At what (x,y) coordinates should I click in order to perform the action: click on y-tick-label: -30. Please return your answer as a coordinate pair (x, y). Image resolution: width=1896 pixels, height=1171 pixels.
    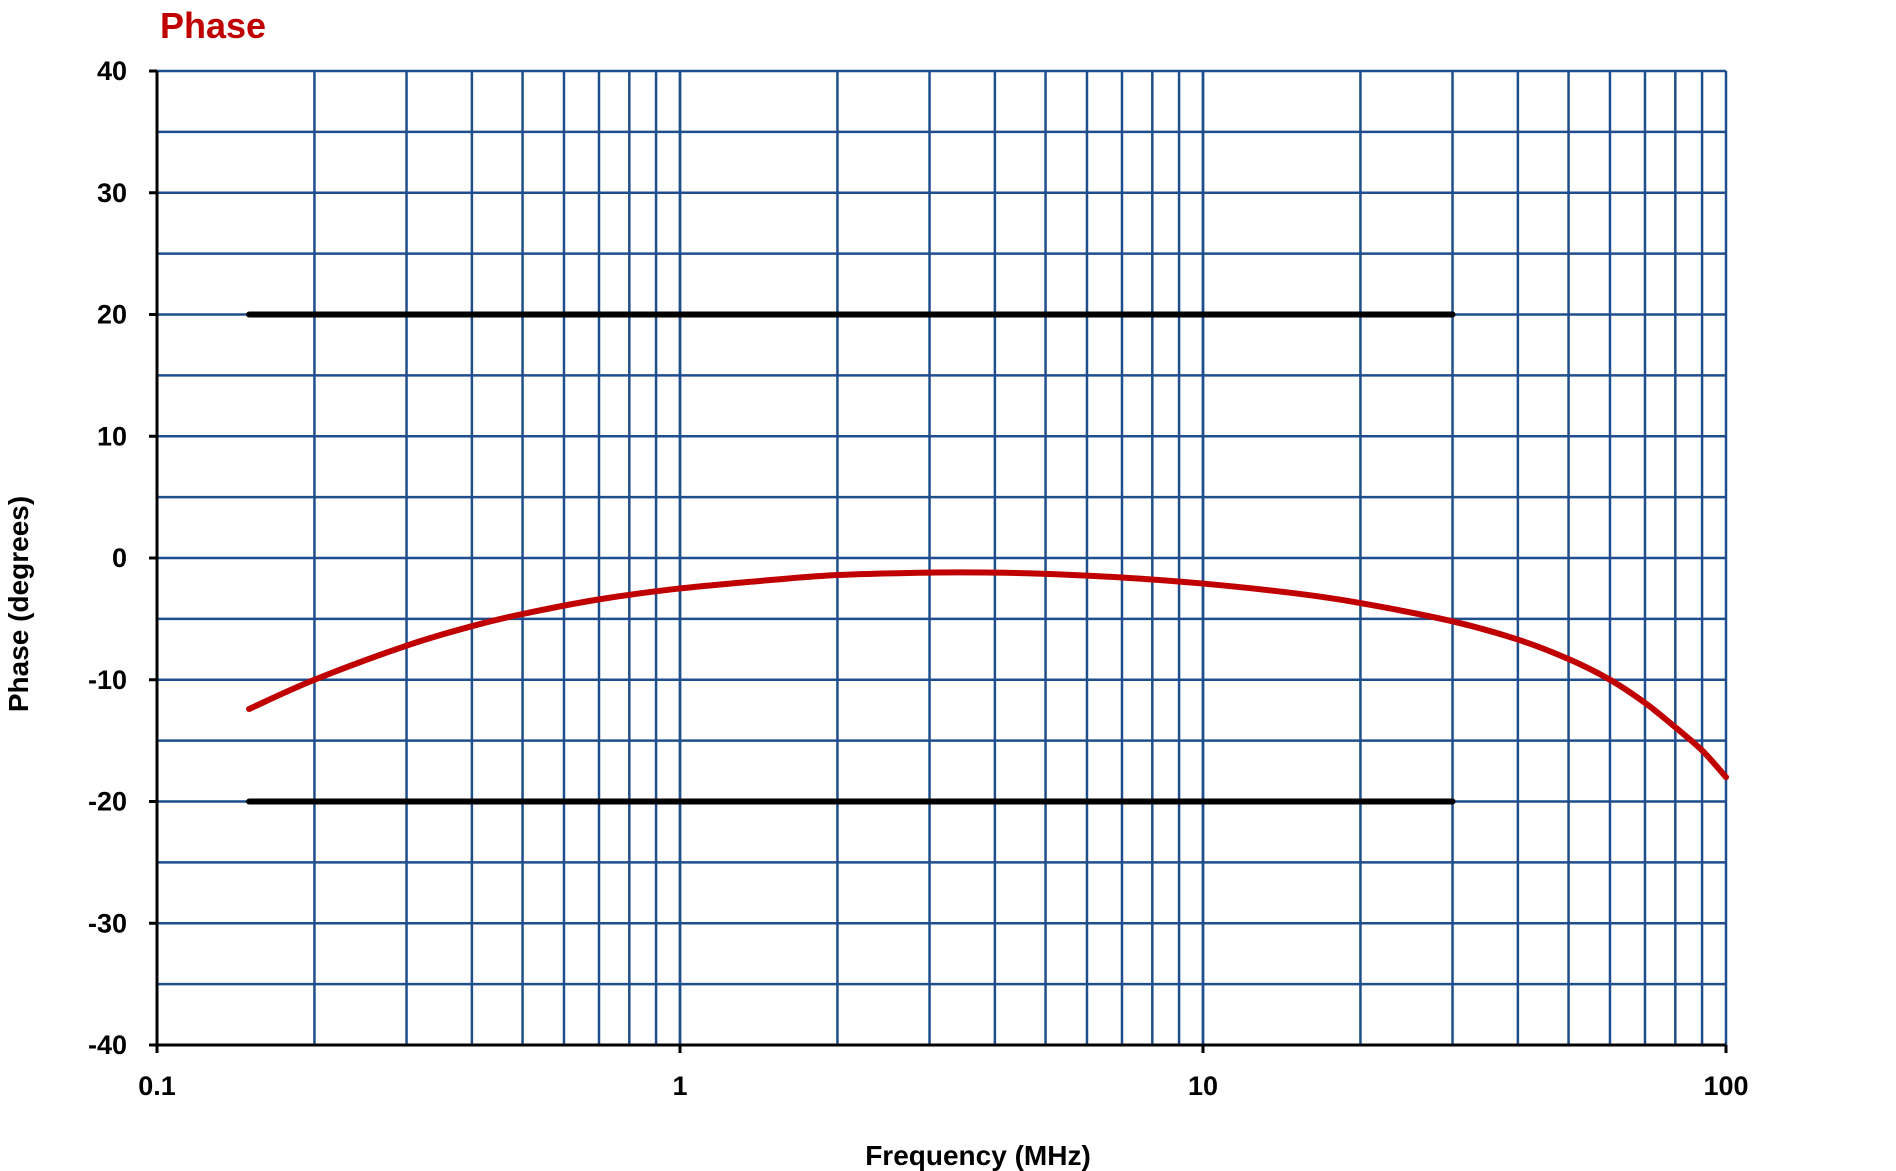
    Looking at the image, I should click on (107, 923).